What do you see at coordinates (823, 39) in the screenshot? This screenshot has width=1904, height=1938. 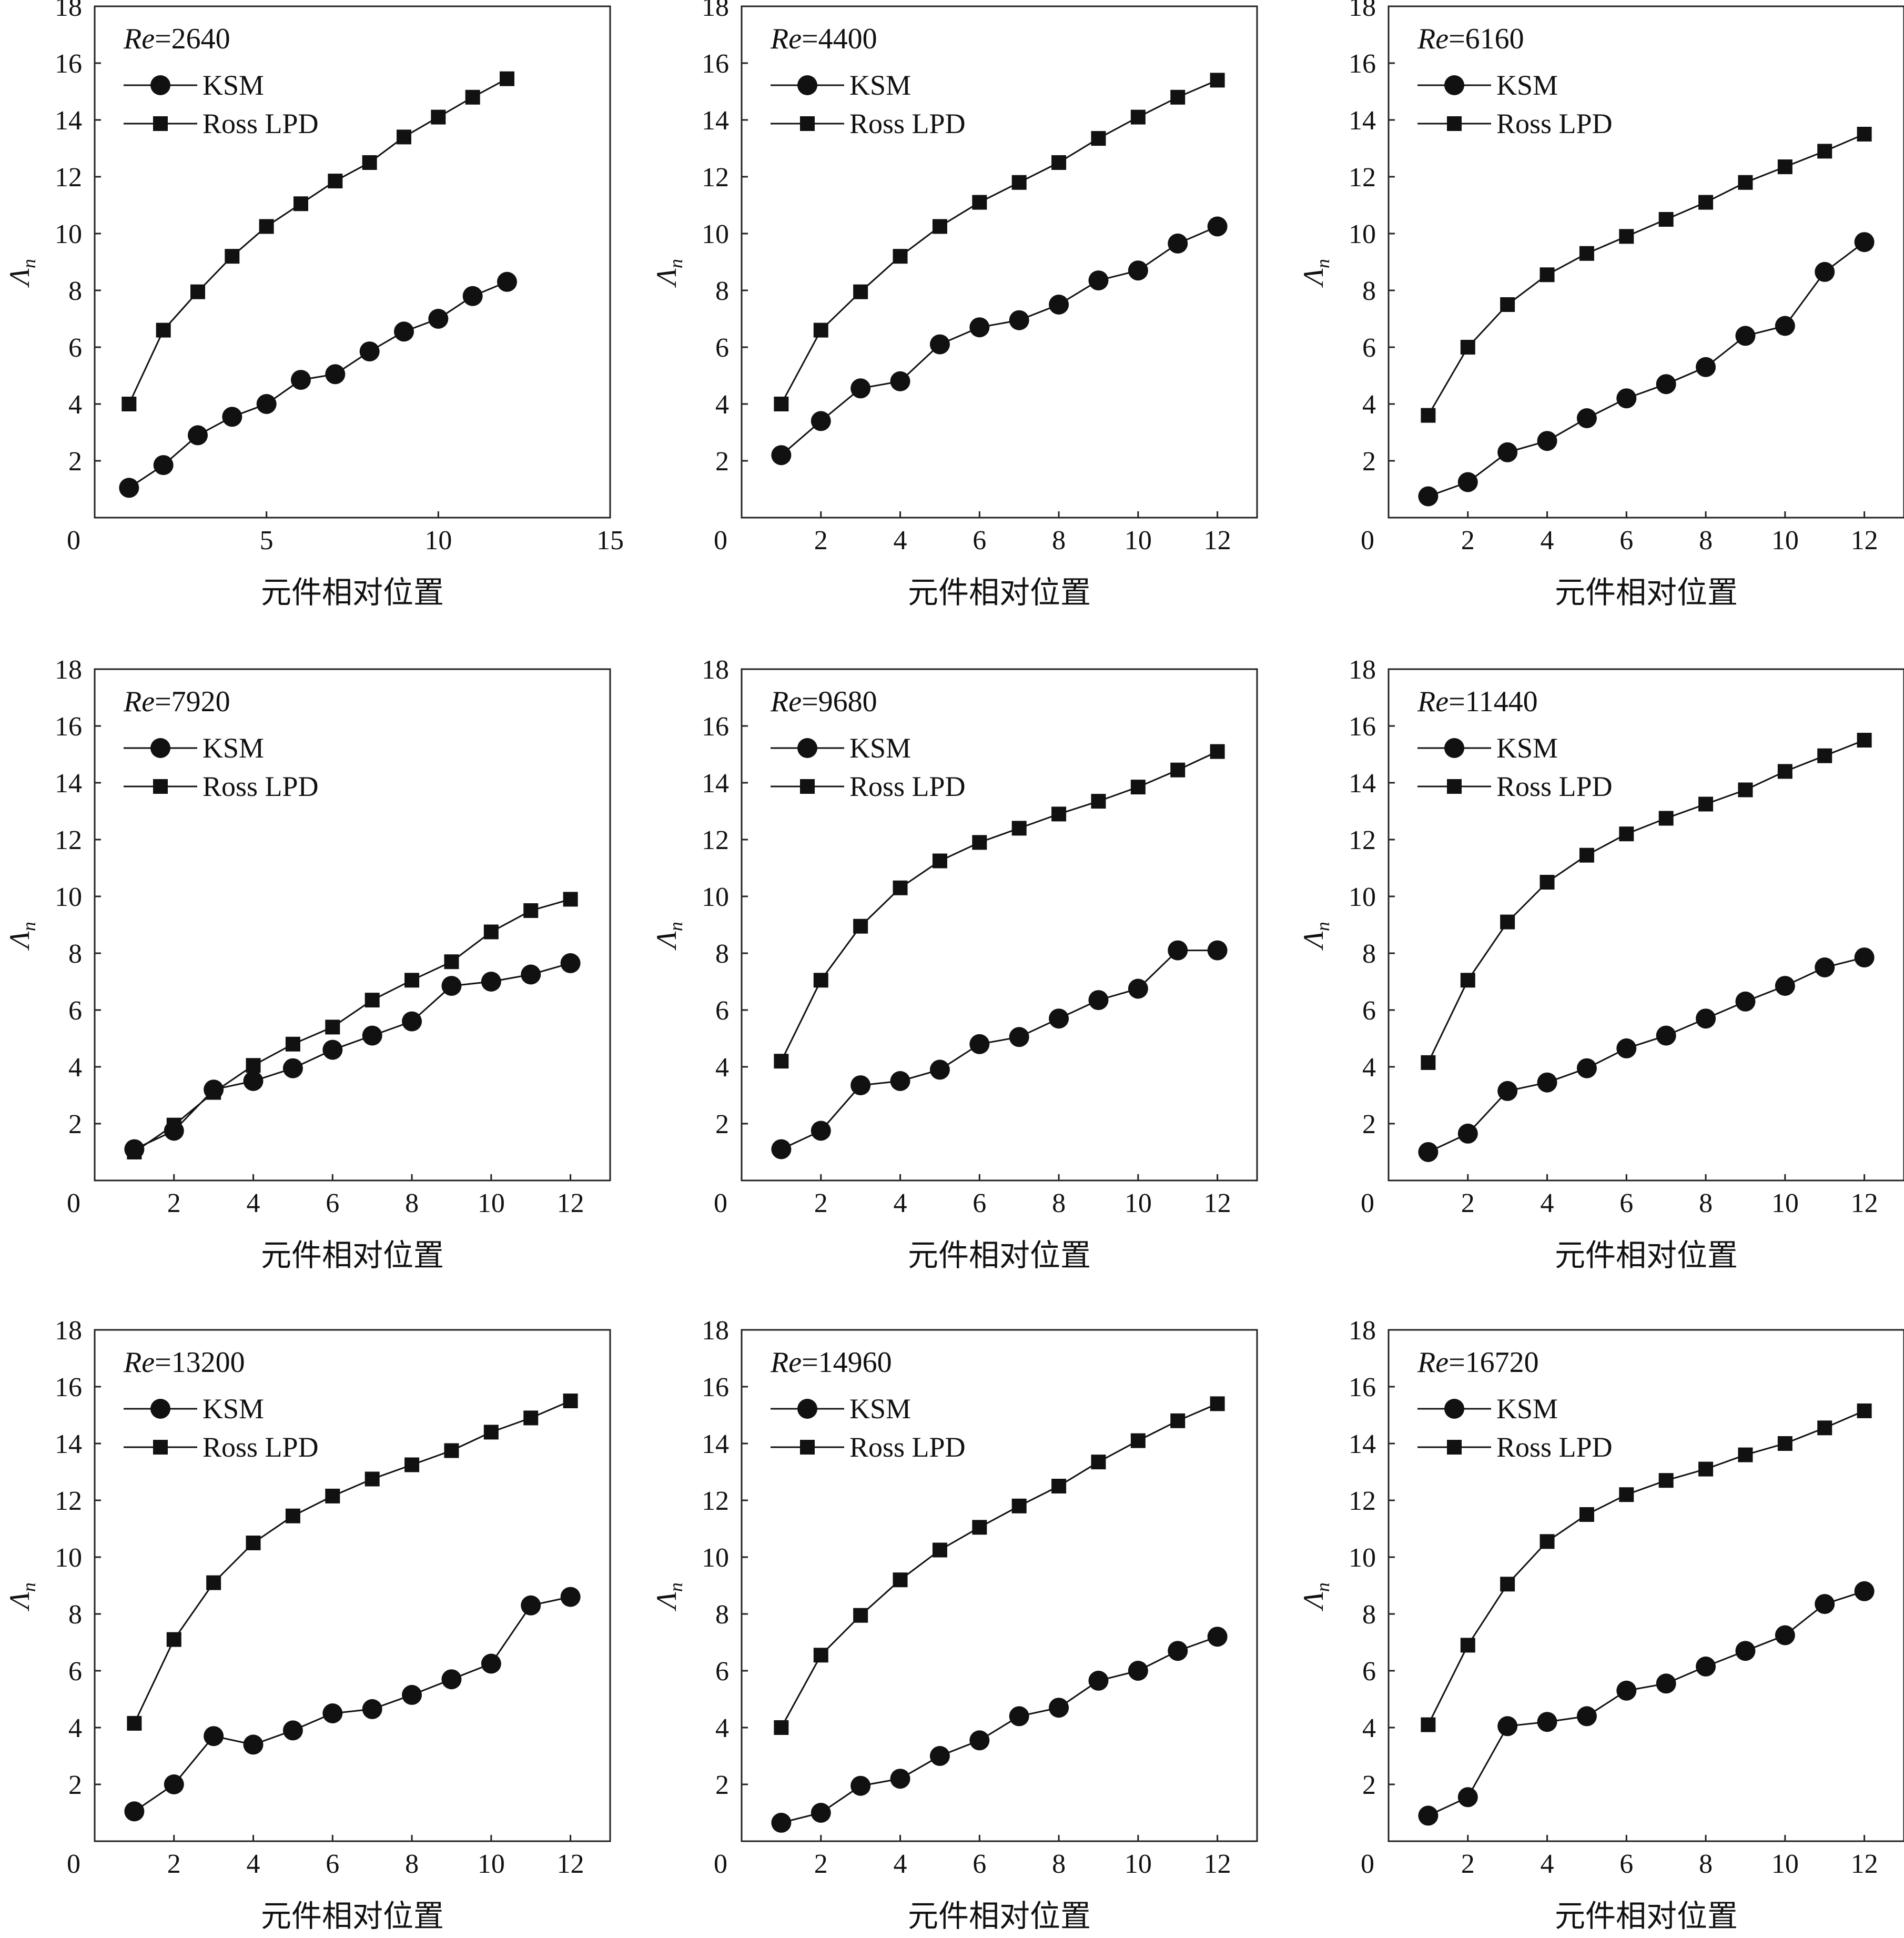 I see `re-annotation: Re=4400` at bounding box center [823, 39].